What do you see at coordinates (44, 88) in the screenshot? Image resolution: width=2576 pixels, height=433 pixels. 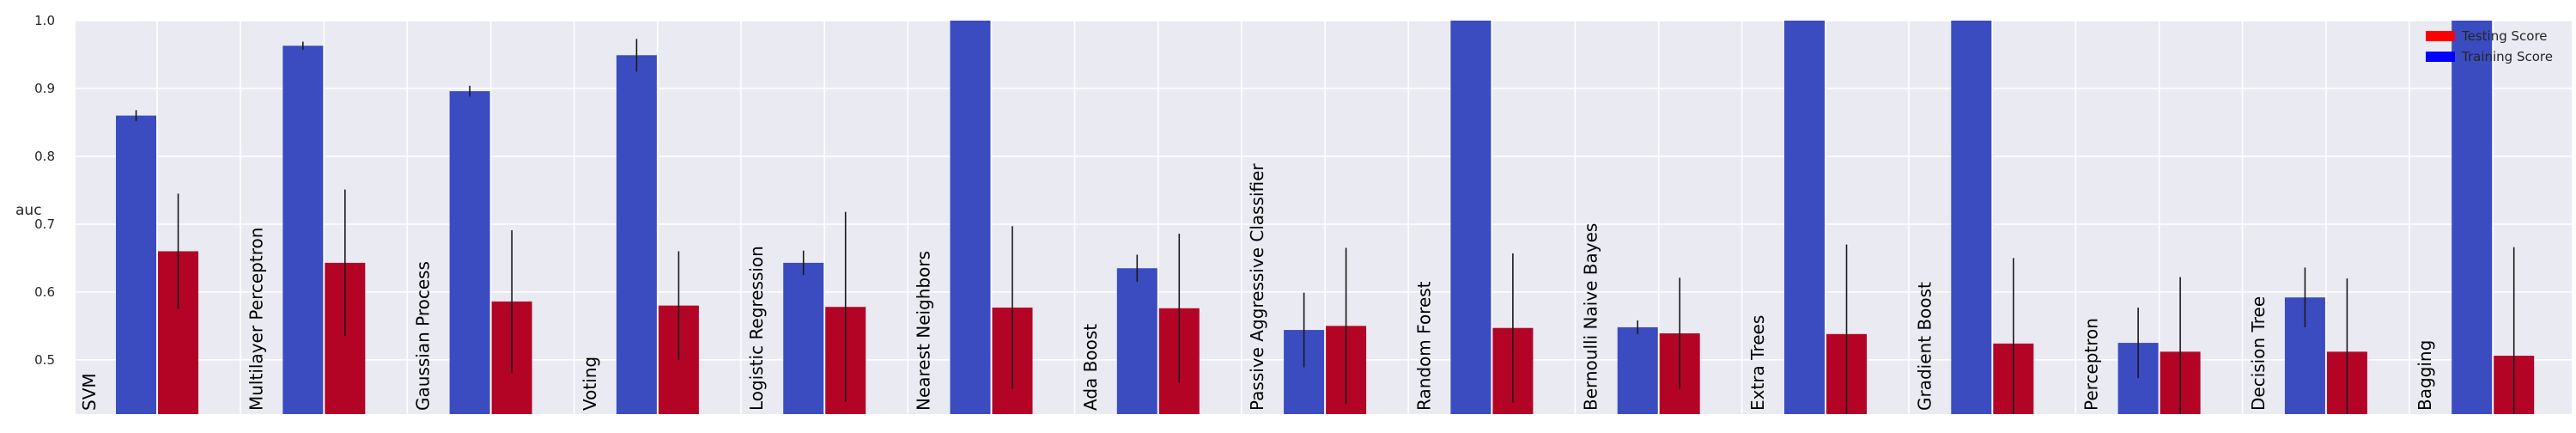 I see `y-tick-label: 0.9` at bounding box center [44, 88].